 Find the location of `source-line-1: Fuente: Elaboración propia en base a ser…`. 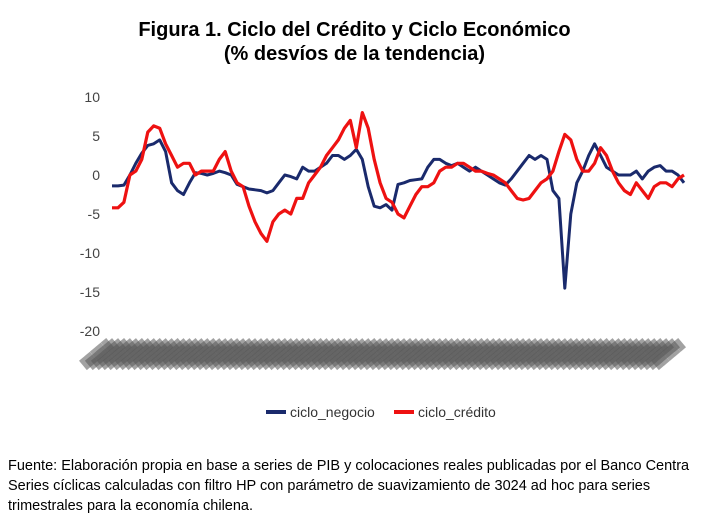

source-line-1: Fuente: Elaboración propia en base a ser… is located at coordinates (349, 466).